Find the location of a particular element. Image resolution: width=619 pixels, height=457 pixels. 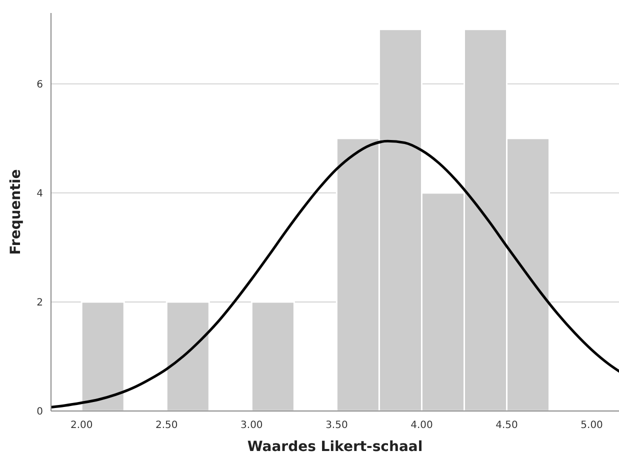

y-tick-label: 2 is located at coordinates (39, 302).